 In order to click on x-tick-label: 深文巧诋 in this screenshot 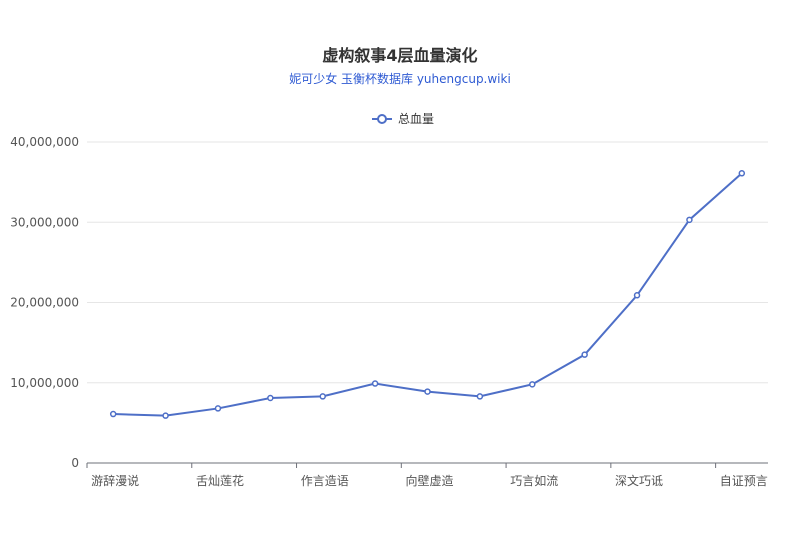, I will do `click(639, 480)`.